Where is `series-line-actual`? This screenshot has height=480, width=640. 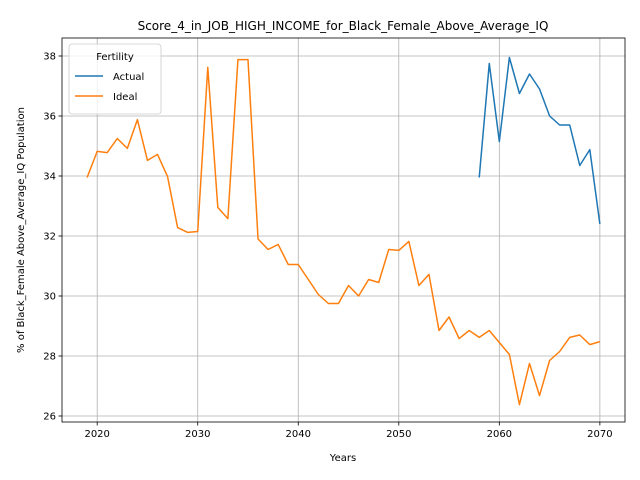 series-line-actual is located at coordinates (539, 140).